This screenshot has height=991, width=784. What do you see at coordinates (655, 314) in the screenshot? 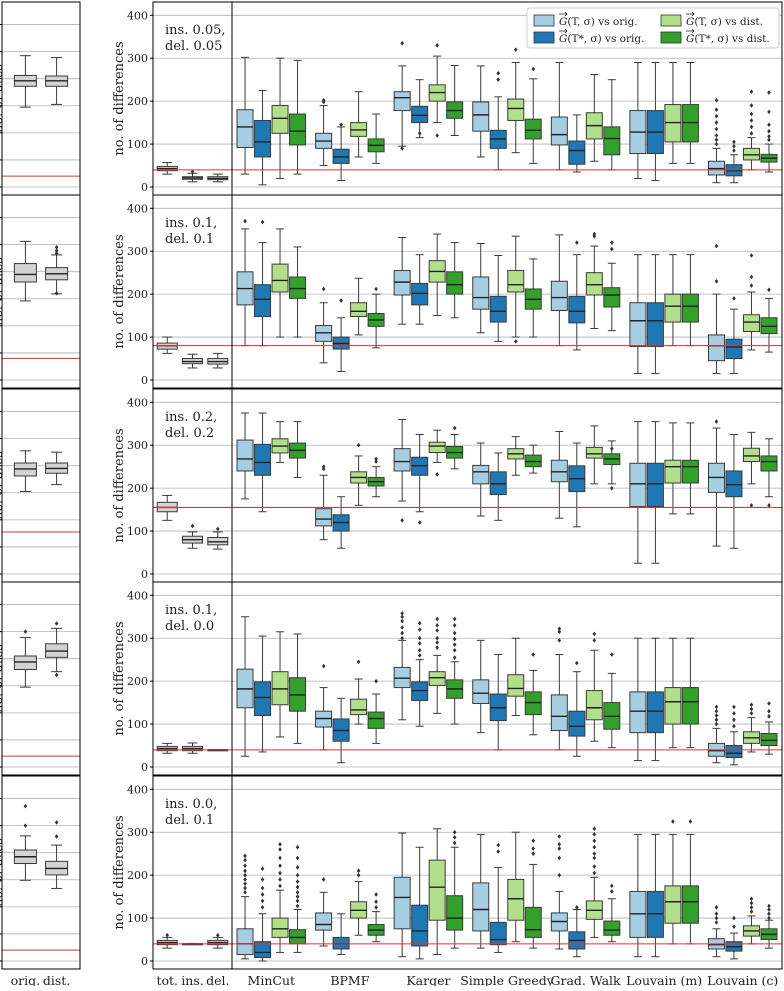
I see `box-Louvain (m)-series-1` at bounding box center [655, 314].